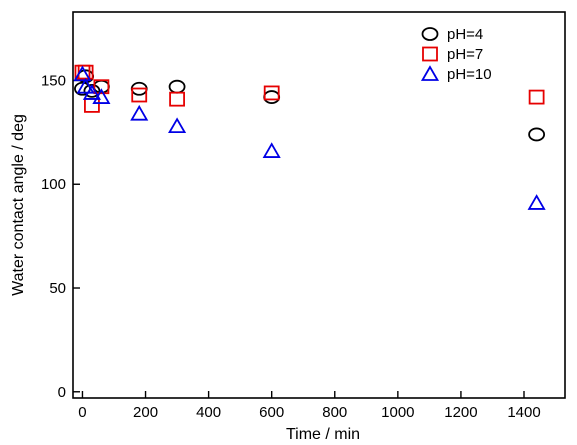  What do you see at coordinates (430, 34) in the screenshot?
I see `legend-marker-circle` at bounding box center [430, 34].